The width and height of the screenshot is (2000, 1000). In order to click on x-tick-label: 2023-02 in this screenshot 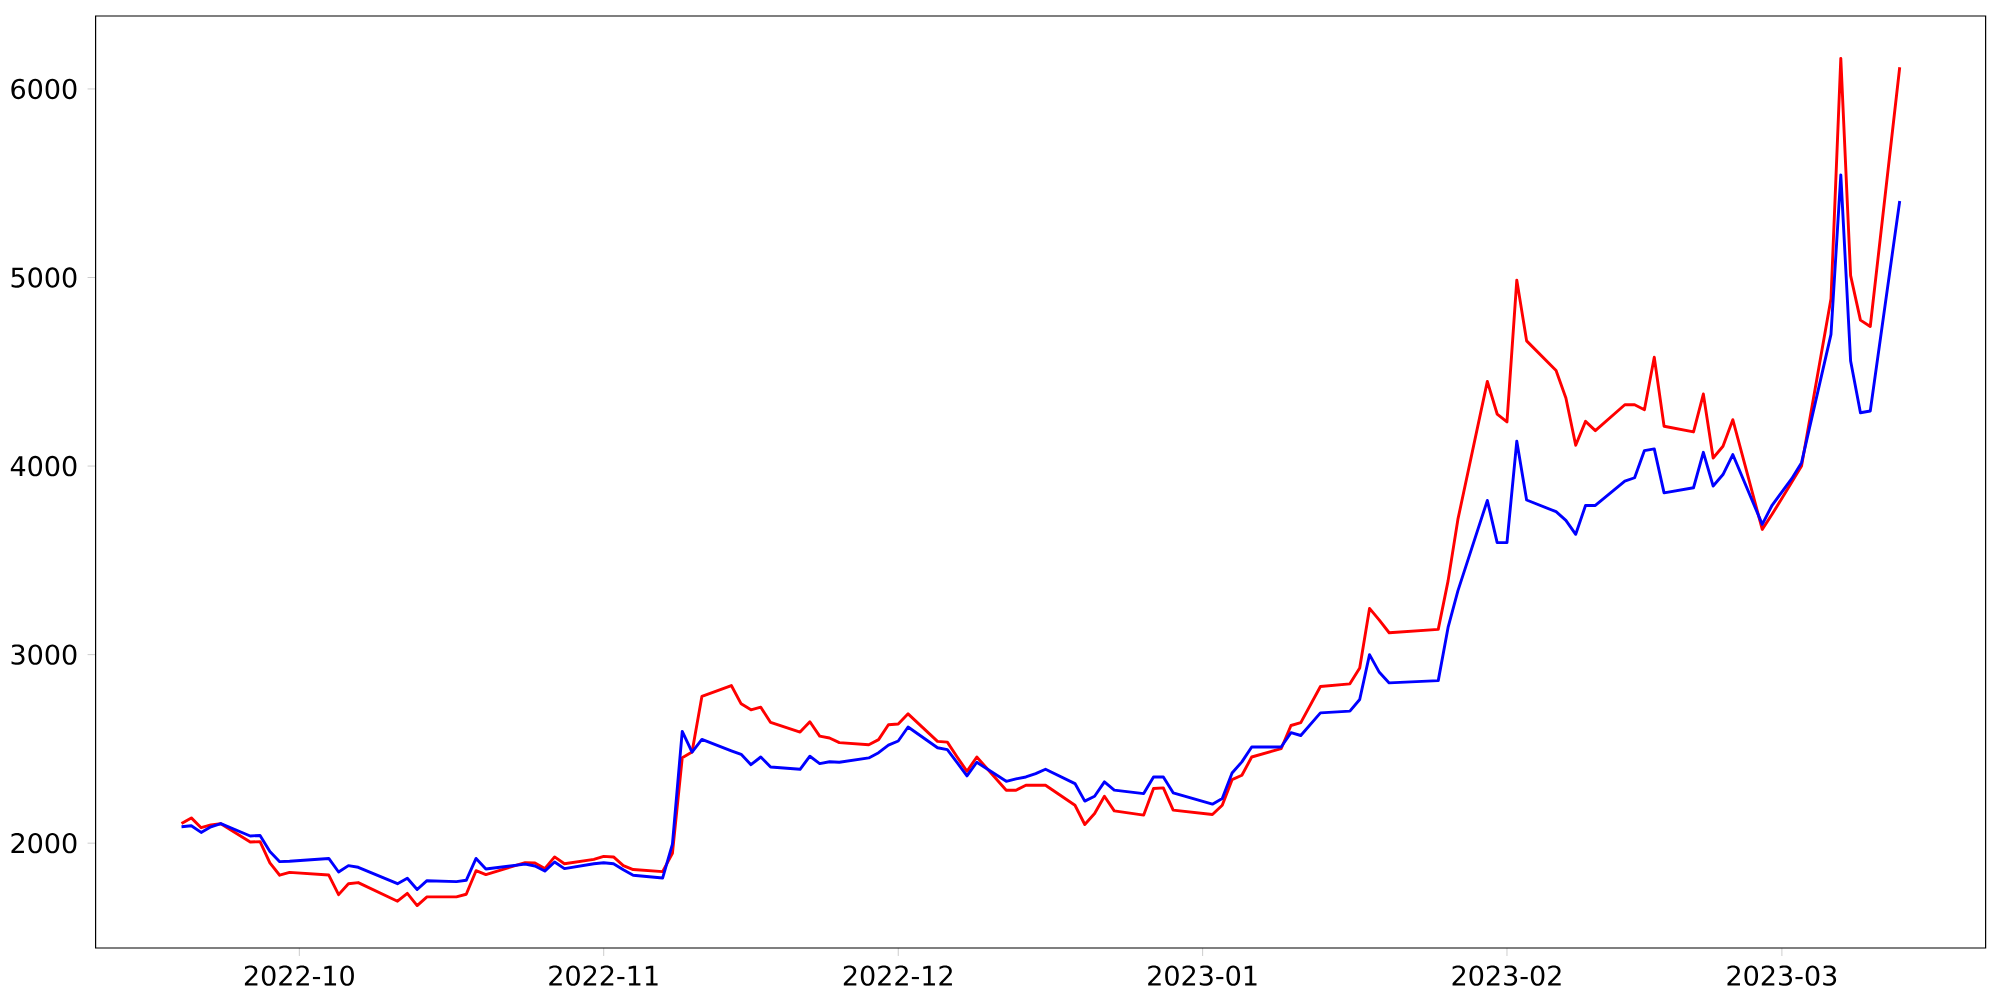, I will do `click(1506, 975)`.